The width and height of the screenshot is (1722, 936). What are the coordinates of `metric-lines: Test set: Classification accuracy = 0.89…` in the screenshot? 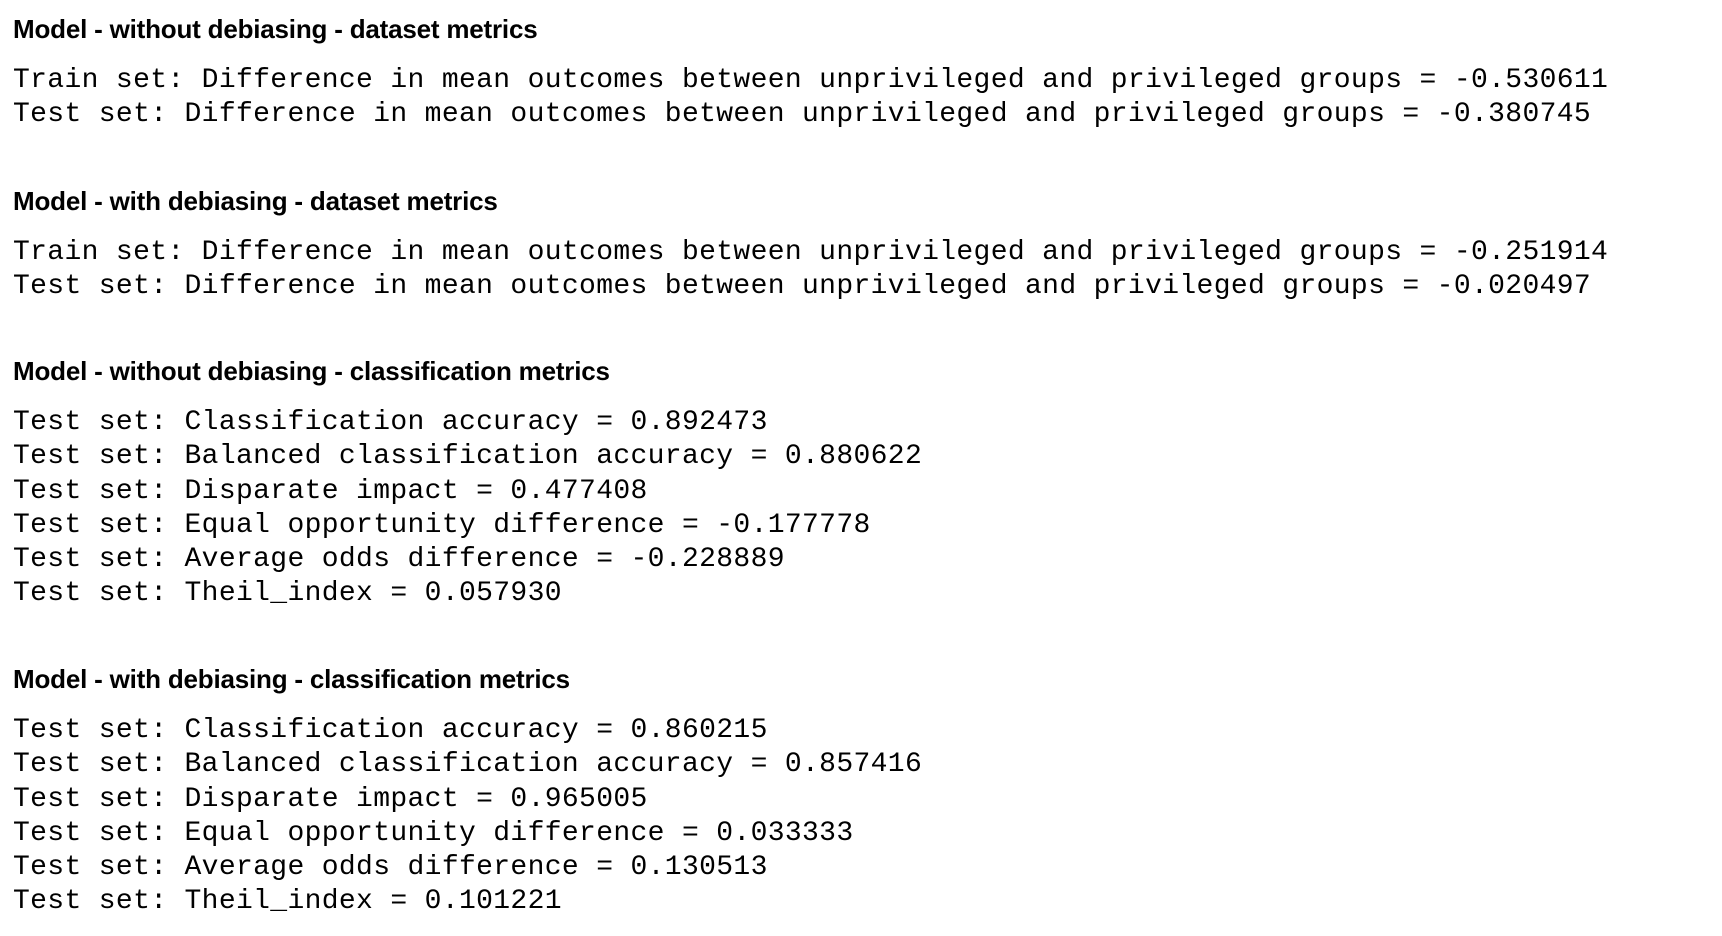 It's located at (467, 509).